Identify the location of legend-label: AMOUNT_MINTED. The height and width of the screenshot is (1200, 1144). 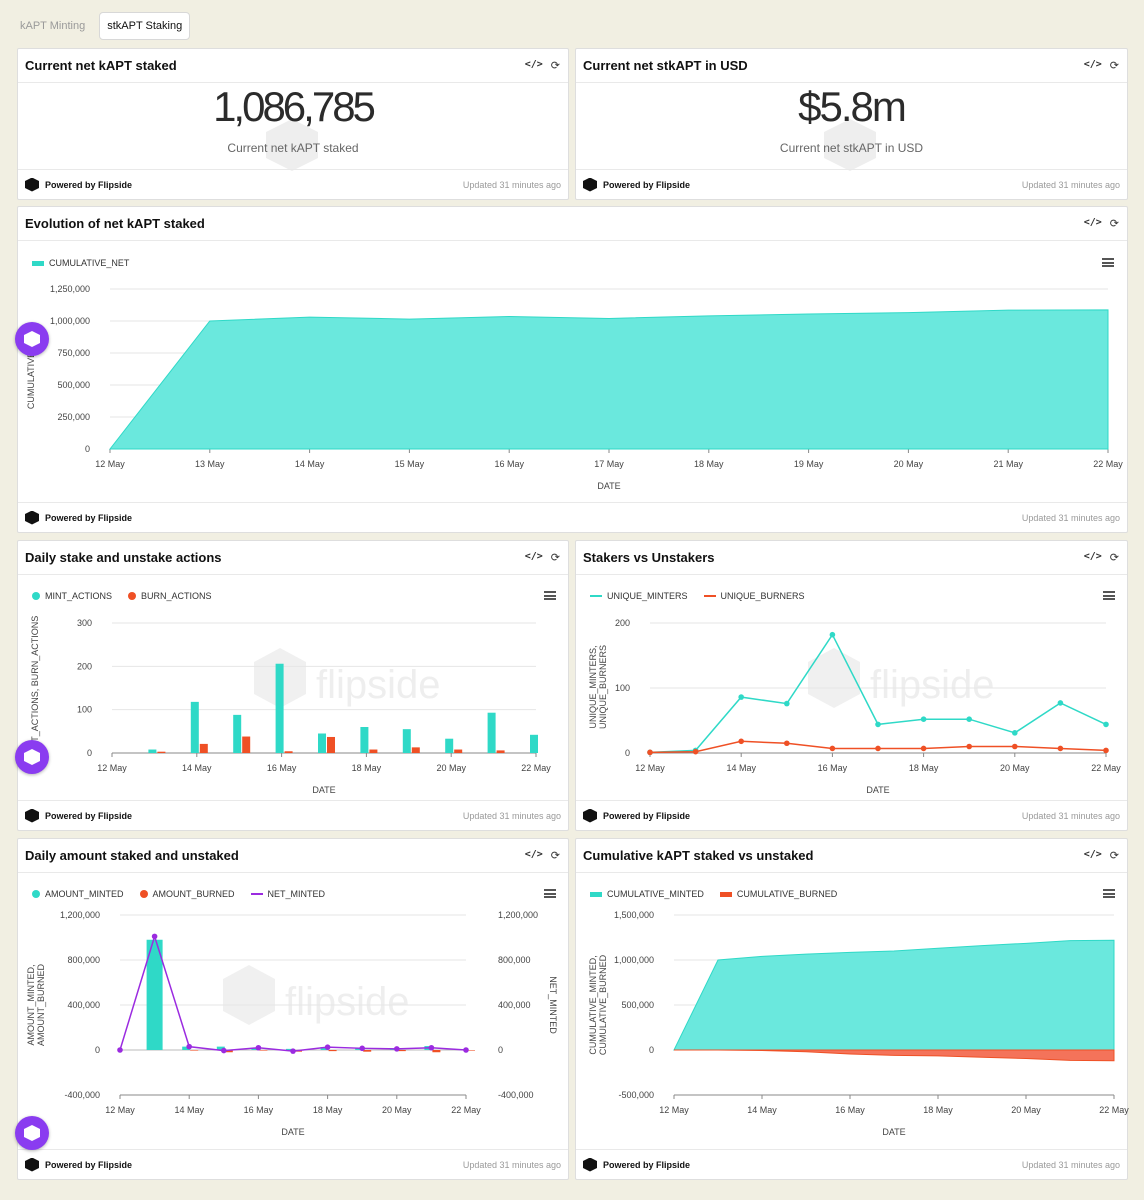
(84, 894).